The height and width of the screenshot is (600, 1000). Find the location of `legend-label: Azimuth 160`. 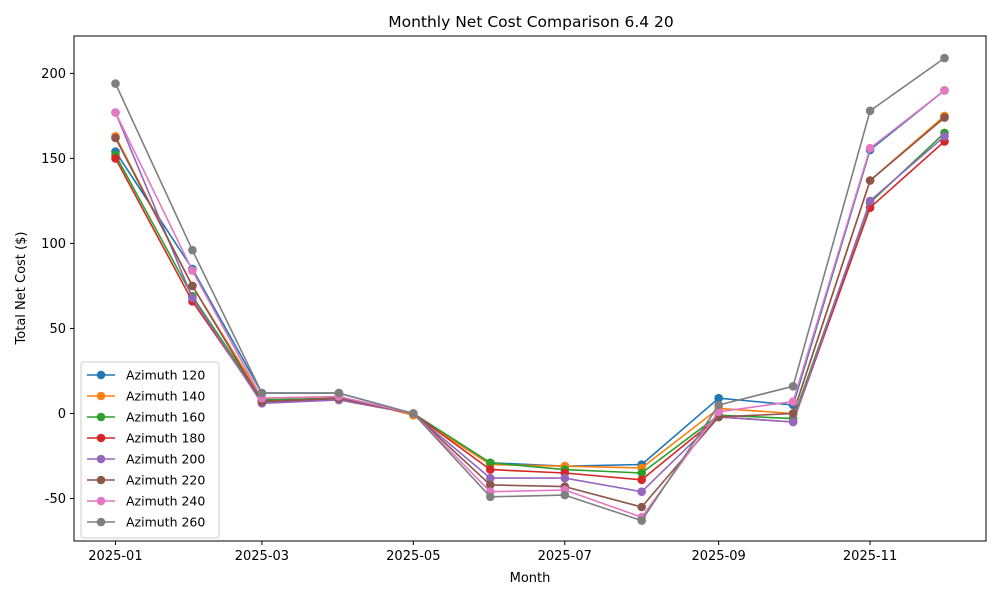

legend-label: Azimuth 160 is located at coordinates (165, 417).